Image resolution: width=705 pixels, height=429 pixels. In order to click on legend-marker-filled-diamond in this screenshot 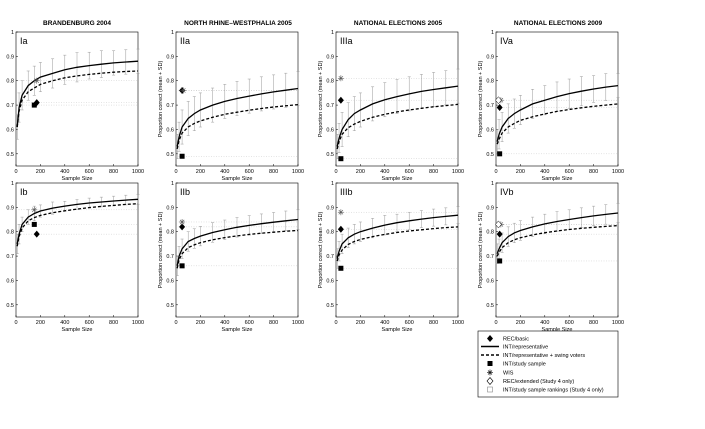, I will do `click(490, 338)`.